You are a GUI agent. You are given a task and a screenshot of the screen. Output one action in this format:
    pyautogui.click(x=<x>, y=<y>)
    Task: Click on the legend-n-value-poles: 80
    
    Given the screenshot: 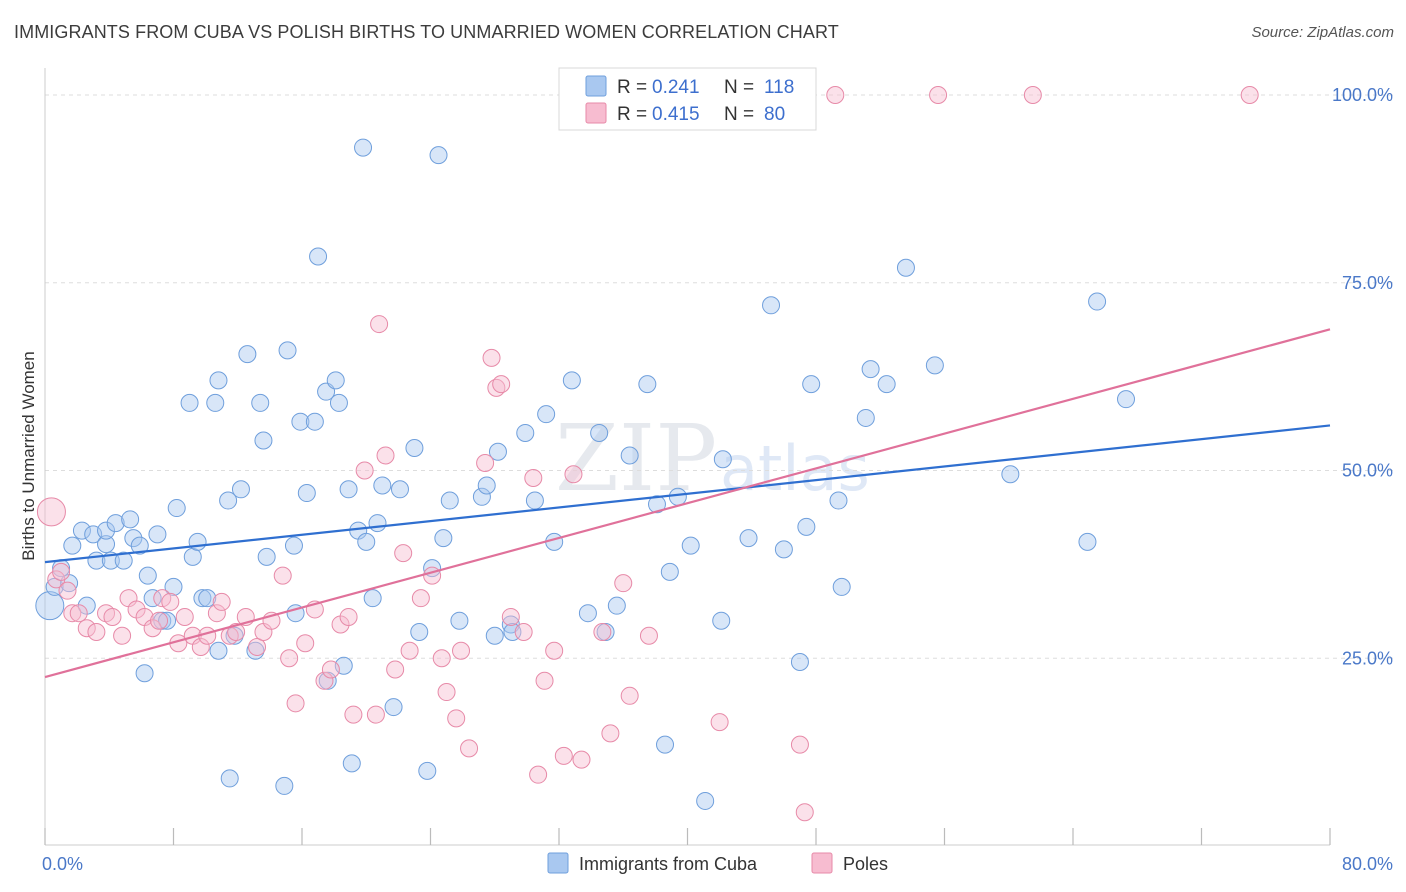 What is the action you would take?
    pyautogui.click(x=774, y=114)
    